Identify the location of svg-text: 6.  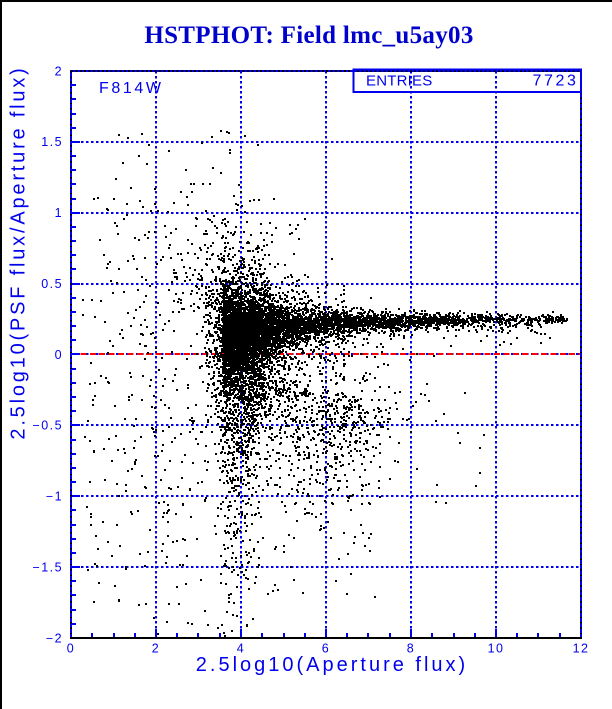
(326, 649).